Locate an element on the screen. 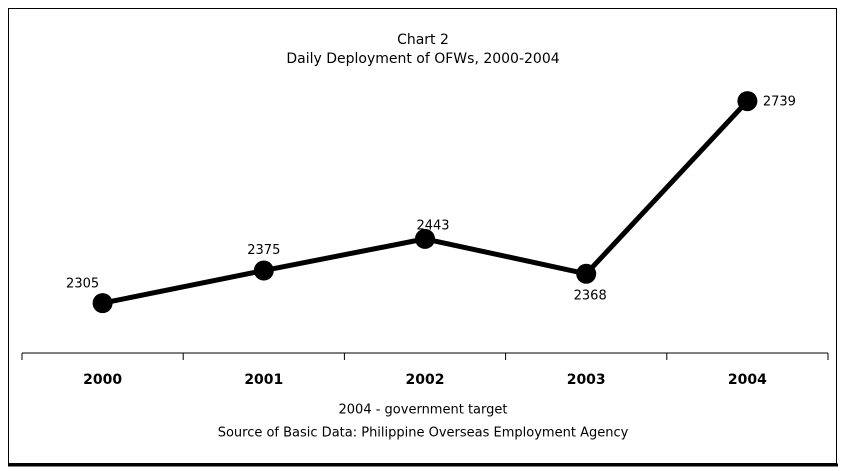  data-label: 2739 is located at coordinates (779, 102).